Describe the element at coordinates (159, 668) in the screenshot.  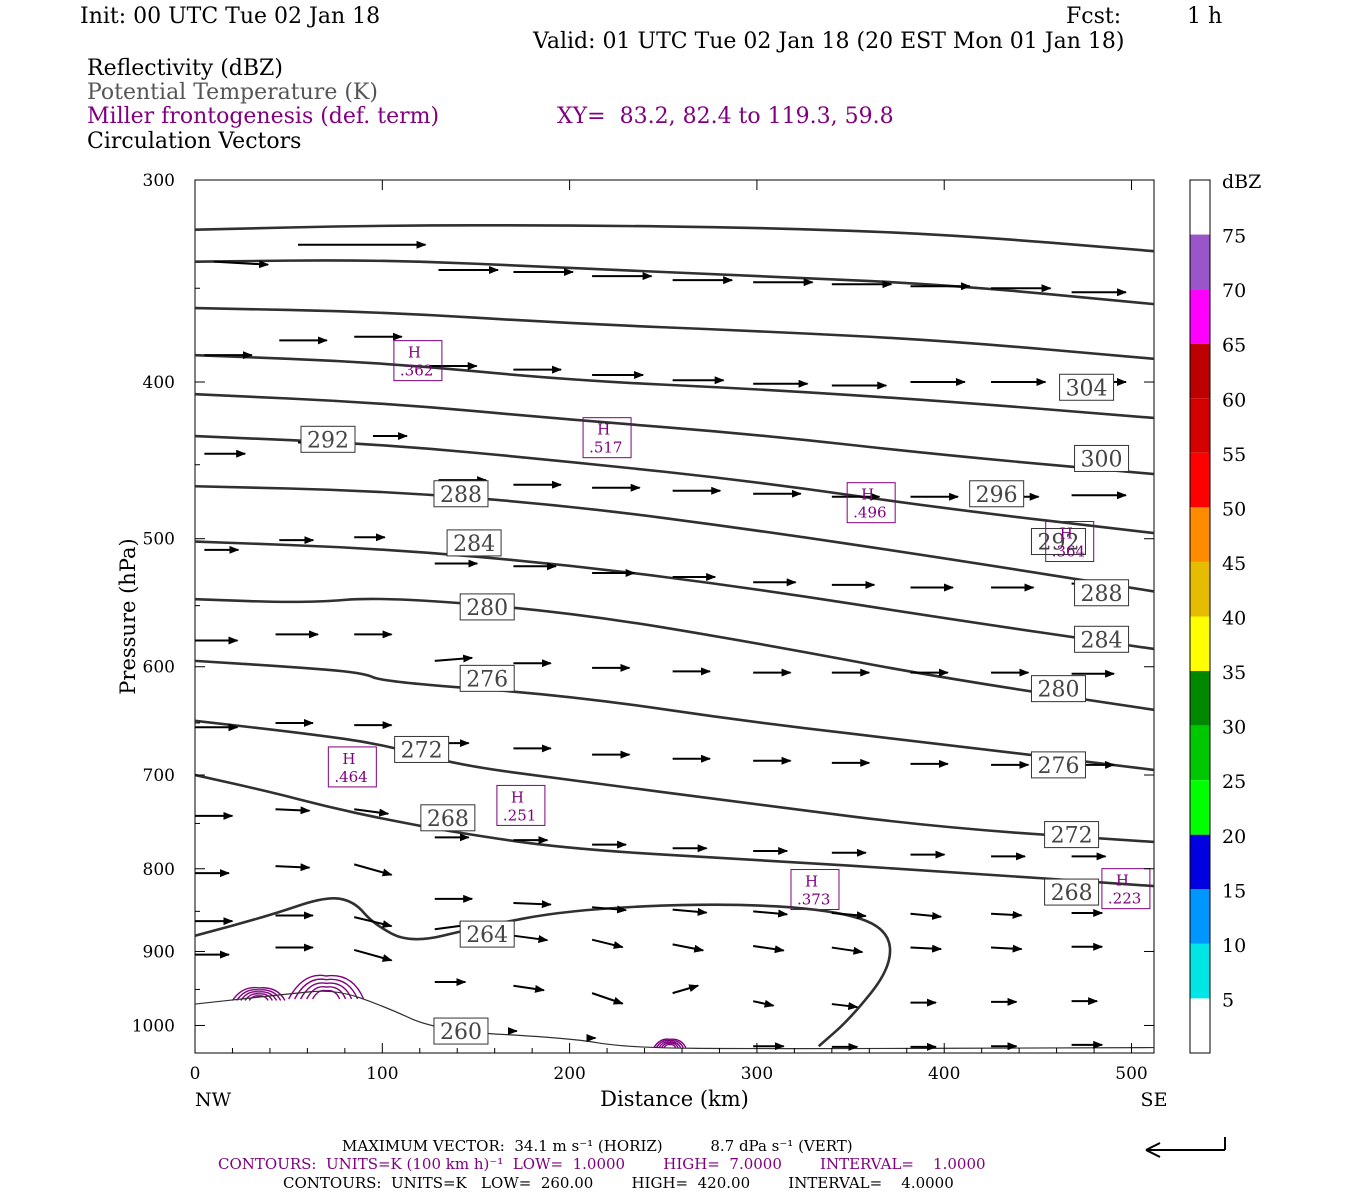
I see `y-tick-label: 600` at that location.